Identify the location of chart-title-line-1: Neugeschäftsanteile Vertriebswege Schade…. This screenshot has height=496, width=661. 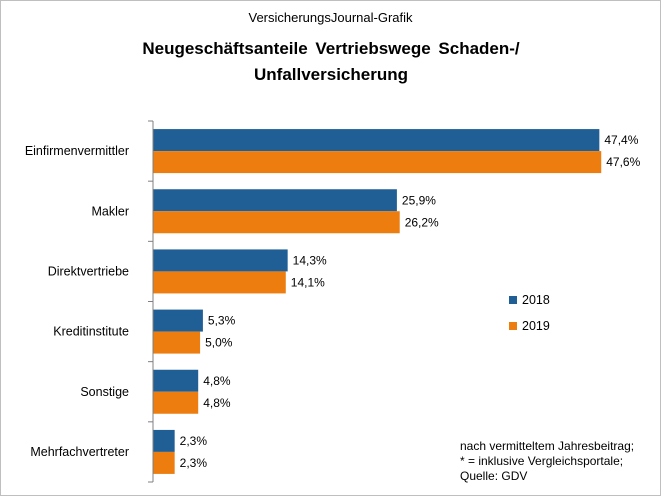
(331, 48).